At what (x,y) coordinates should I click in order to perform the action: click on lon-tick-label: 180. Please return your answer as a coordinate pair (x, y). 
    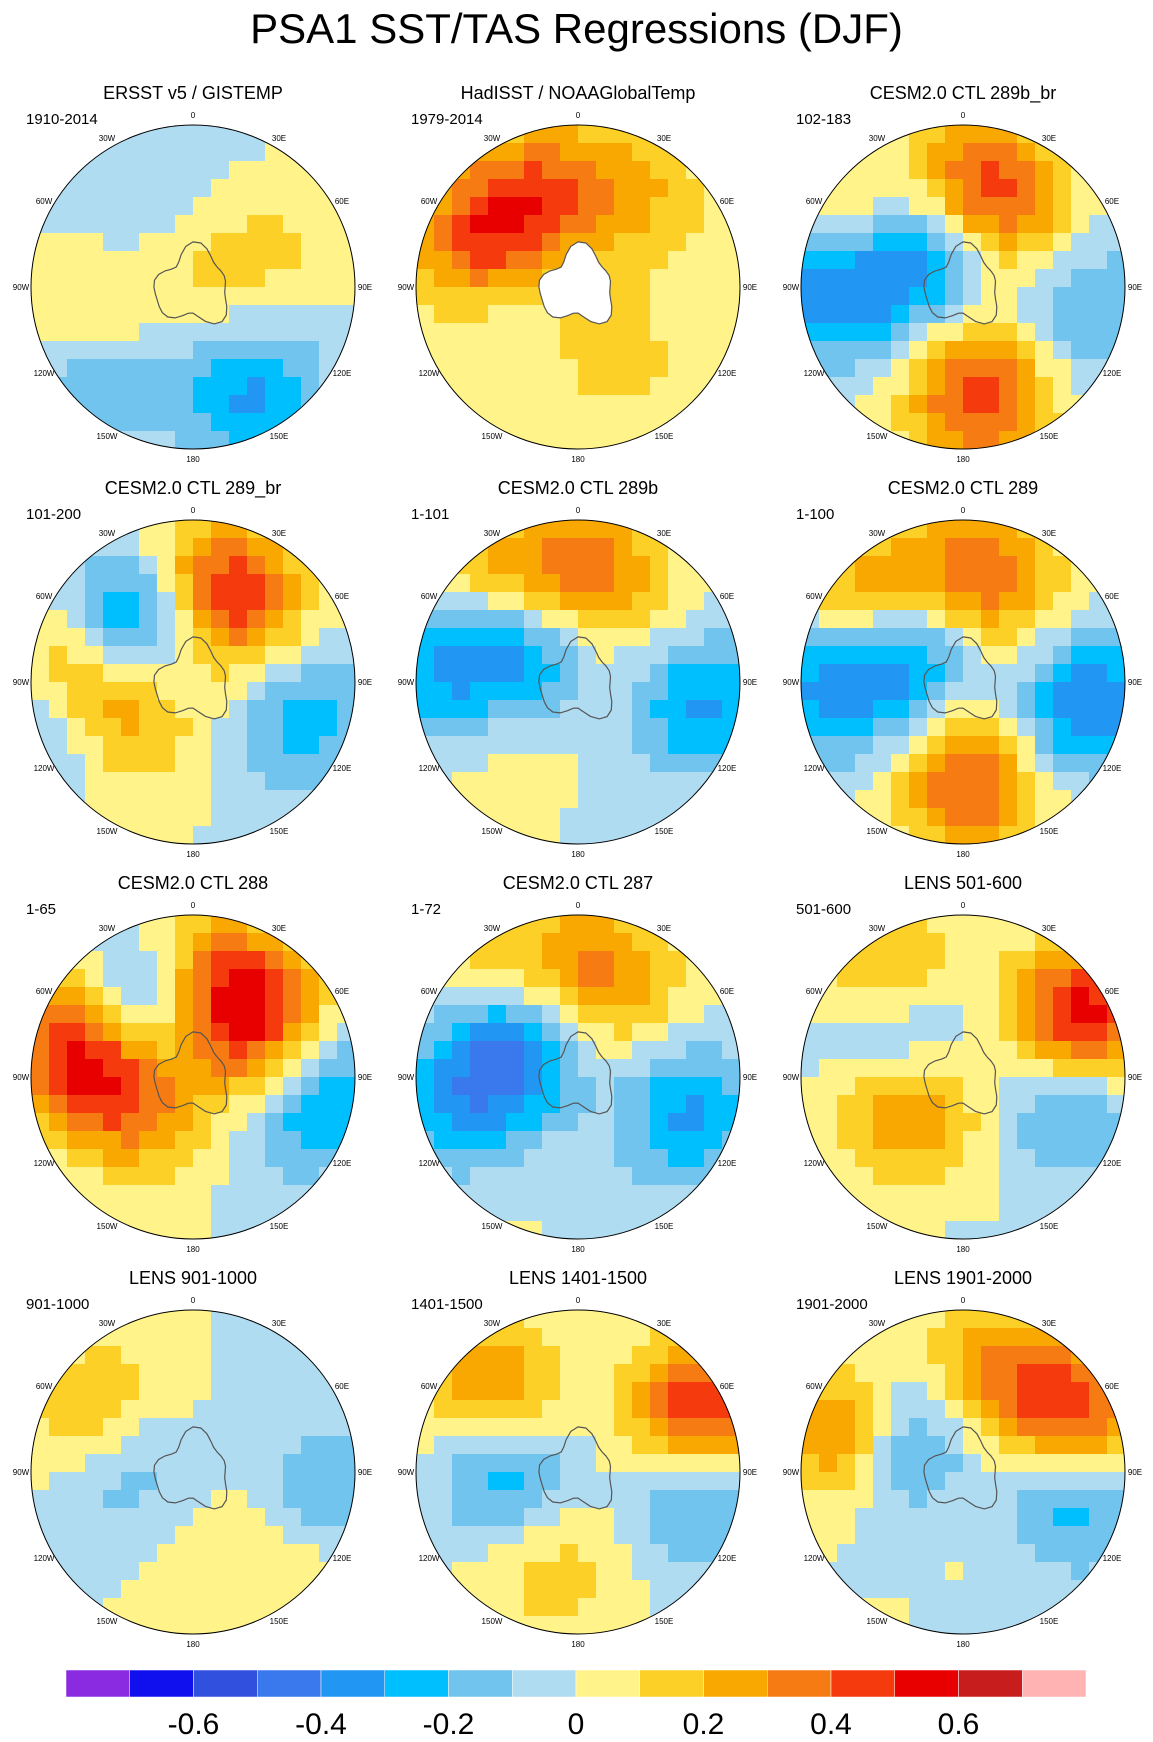
    Looking at the image, I should click on (578, 1249).